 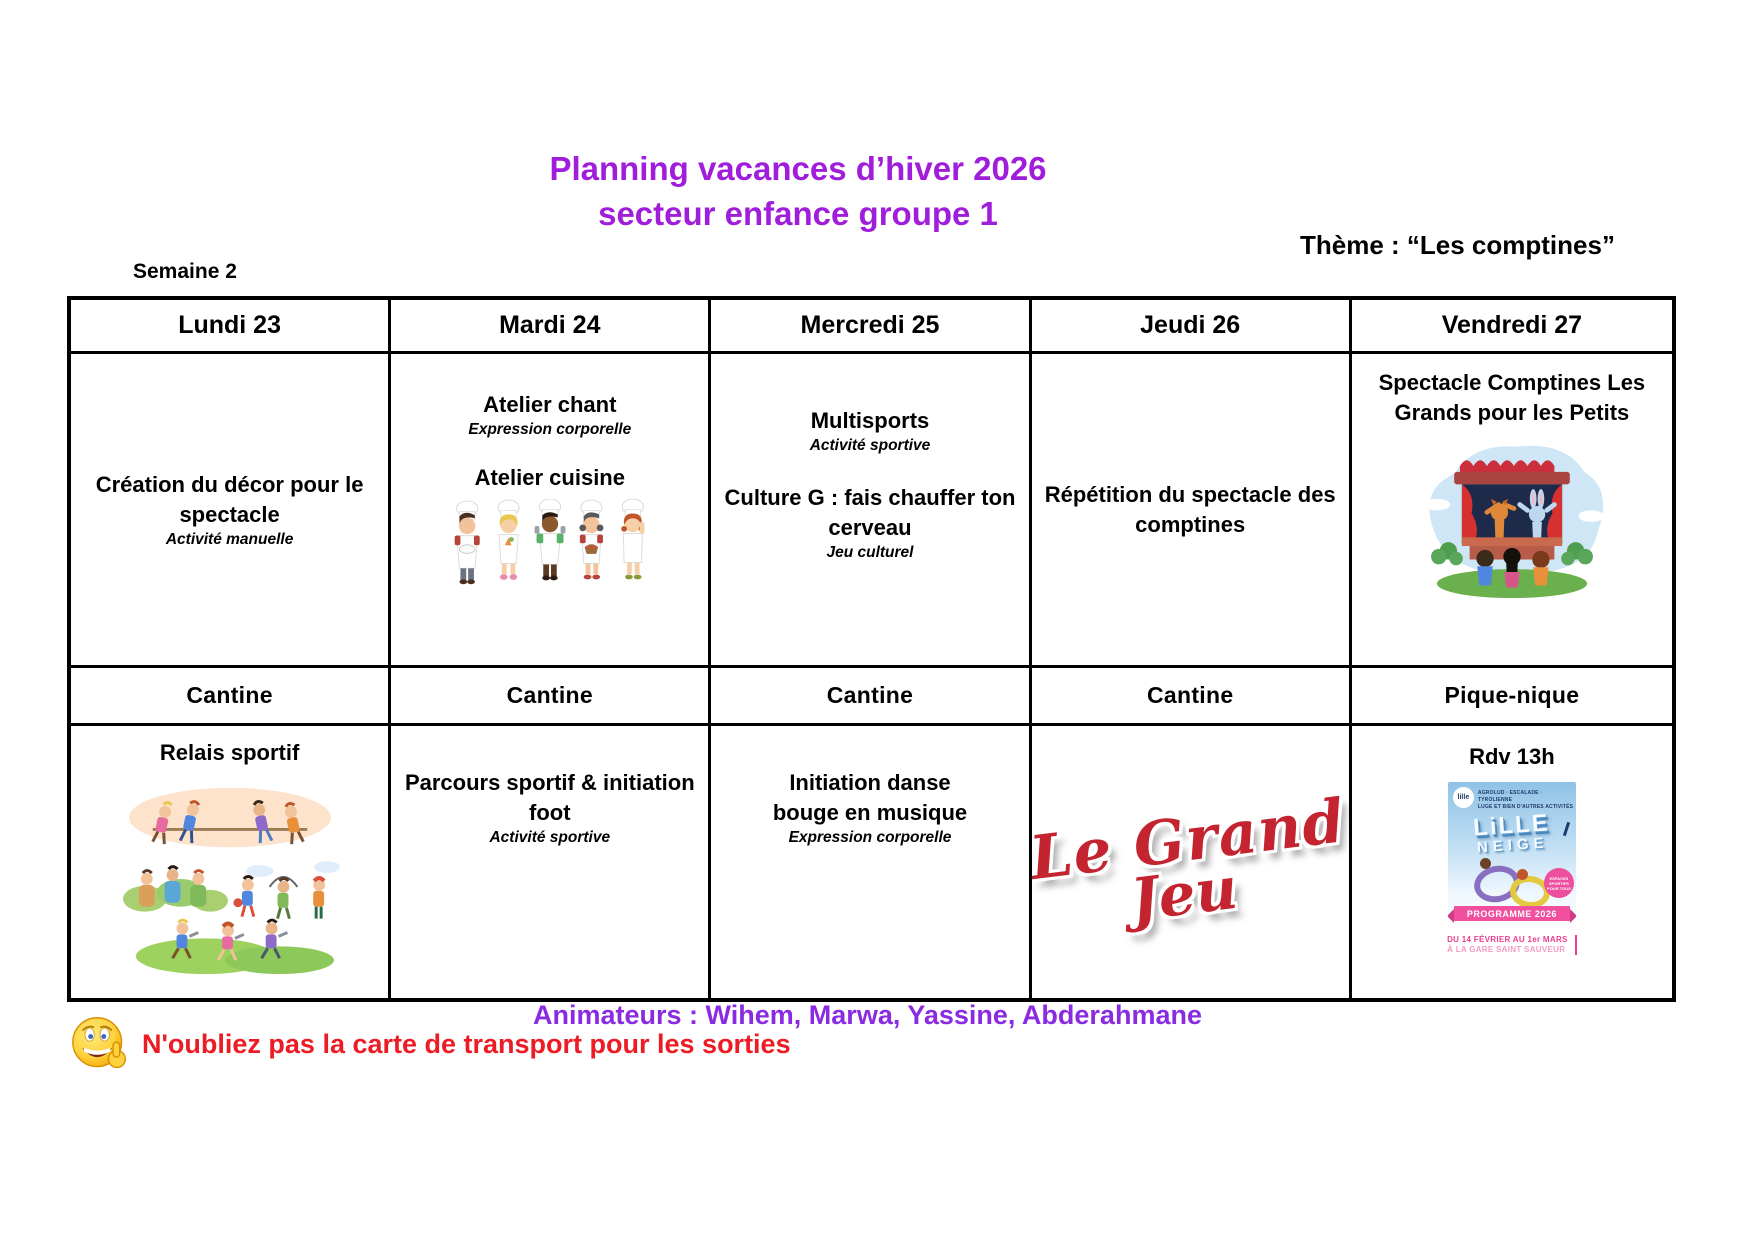 I want to click on poster-ribbon: PROGRAMME 2026, so click(x=1511, y=914).